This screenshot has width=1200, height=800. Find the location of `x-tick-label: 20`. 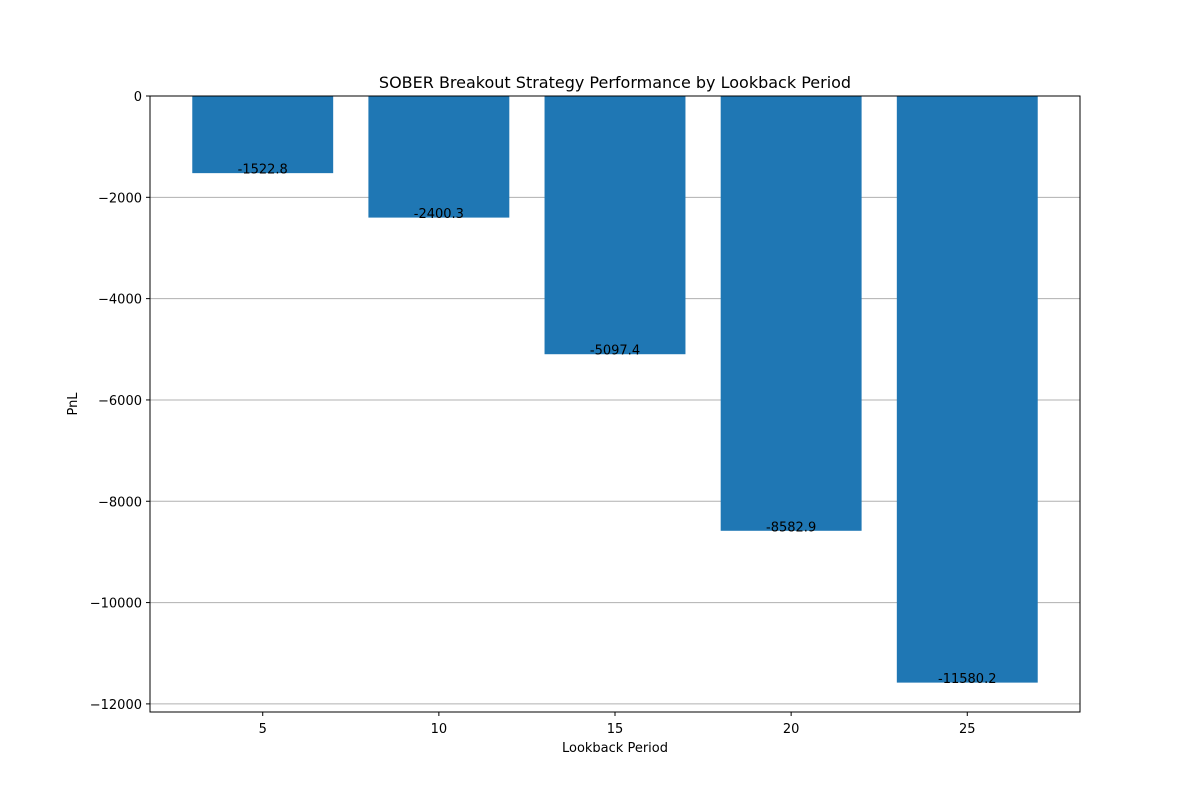

x-tick-label: 20 is located at coordinates (791, 729).